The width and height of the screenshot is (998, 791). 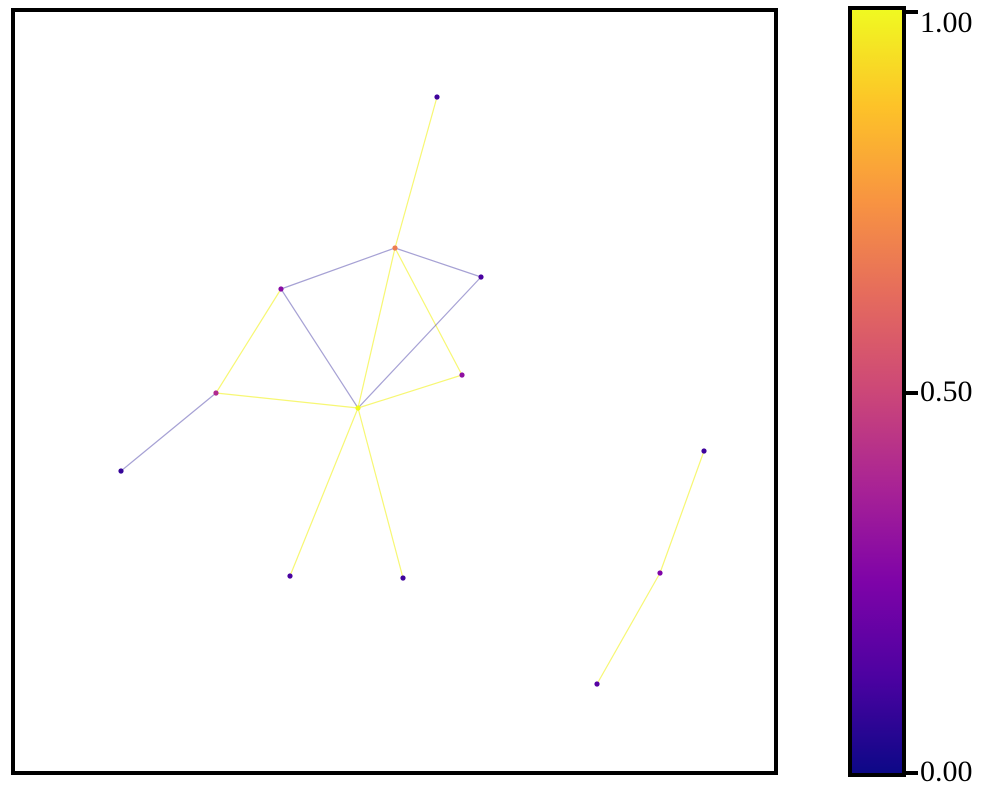 I want to click on graph-edge-n3-n6, so click(x=419, y=342).